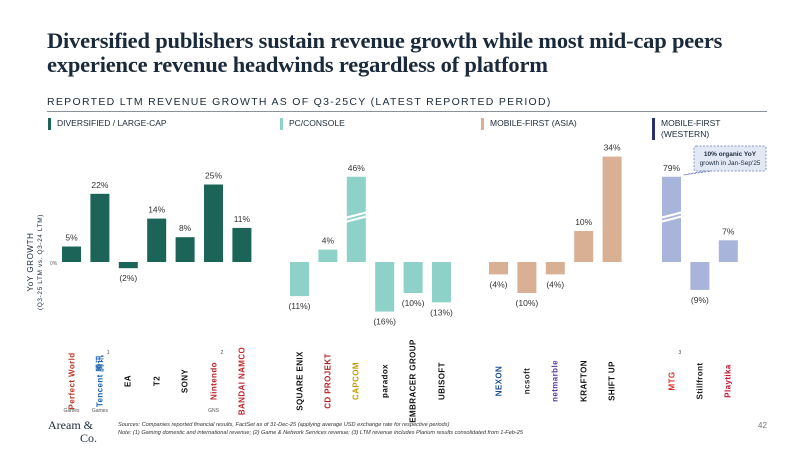 The image size is (800, 450). Describe the element at coordinates (156, 210) in the screenshot. I see `data-label: 14%` at that location.